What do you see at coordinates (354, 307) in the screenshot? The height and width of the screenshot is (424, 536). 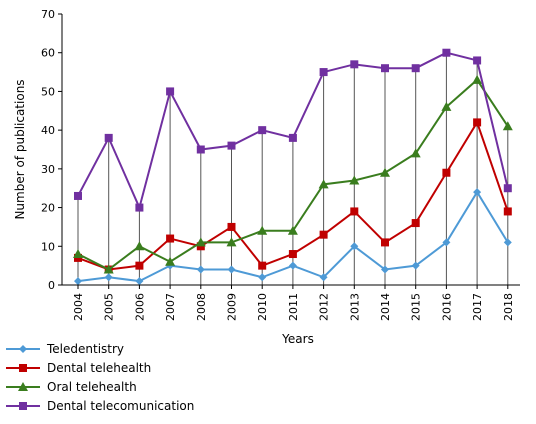 I see `x-tick-label: 2013` at bounding box center [354, 307].